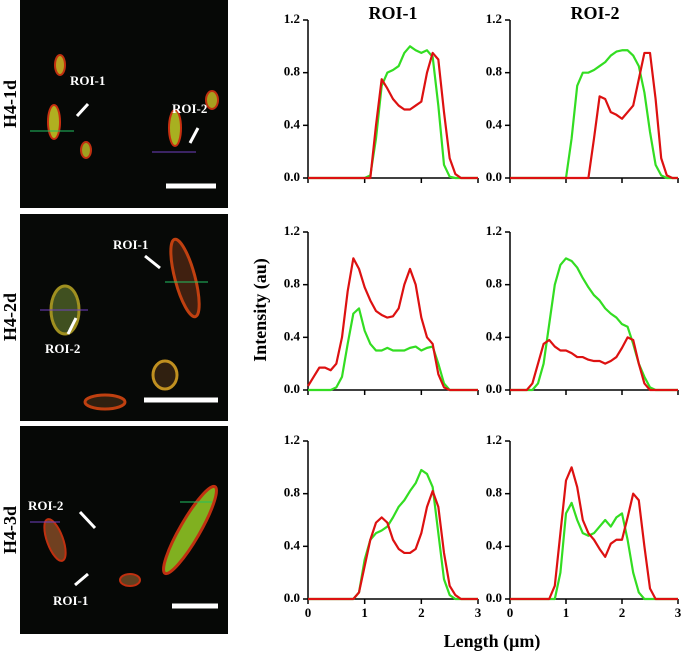 This screenshot has height=659, width=683. Describe the element at coordinates (10, 530) in the screenshot. I see `row-label: H4-3d` at that location.